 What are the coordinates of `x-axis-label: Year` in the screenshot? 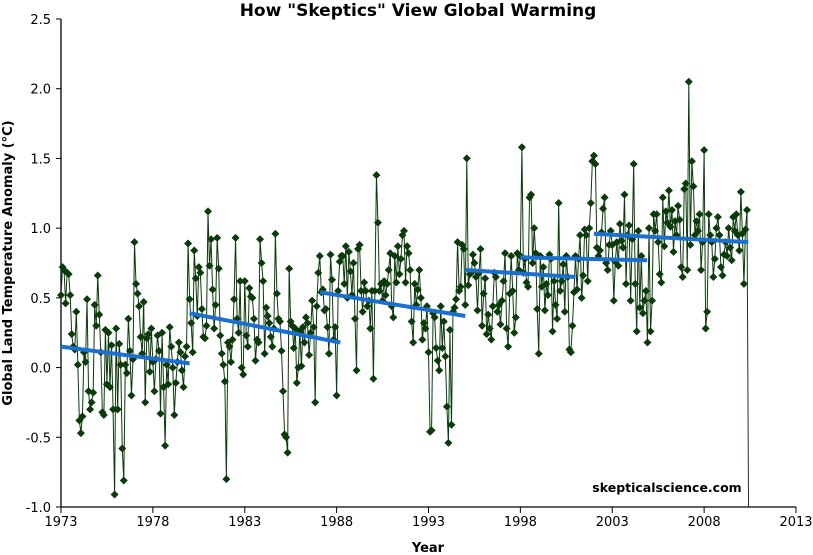 It's located at (428, 548).